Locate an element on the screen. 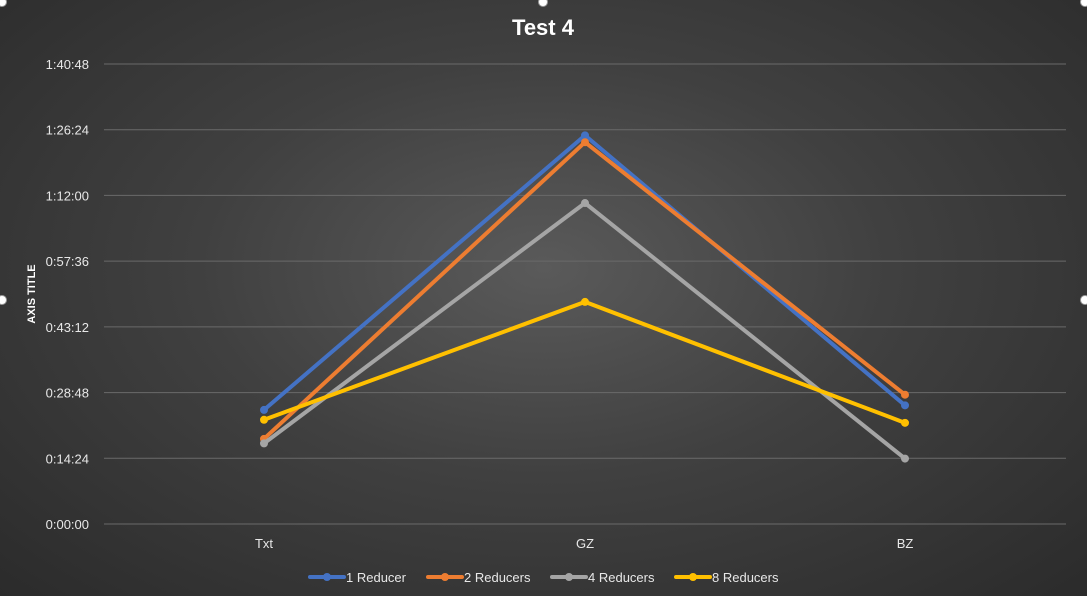 Image resolution: width=1087 pixels, height=596 pixels. legend-entry: 4 Reducers is located at coordinates (602, 577).